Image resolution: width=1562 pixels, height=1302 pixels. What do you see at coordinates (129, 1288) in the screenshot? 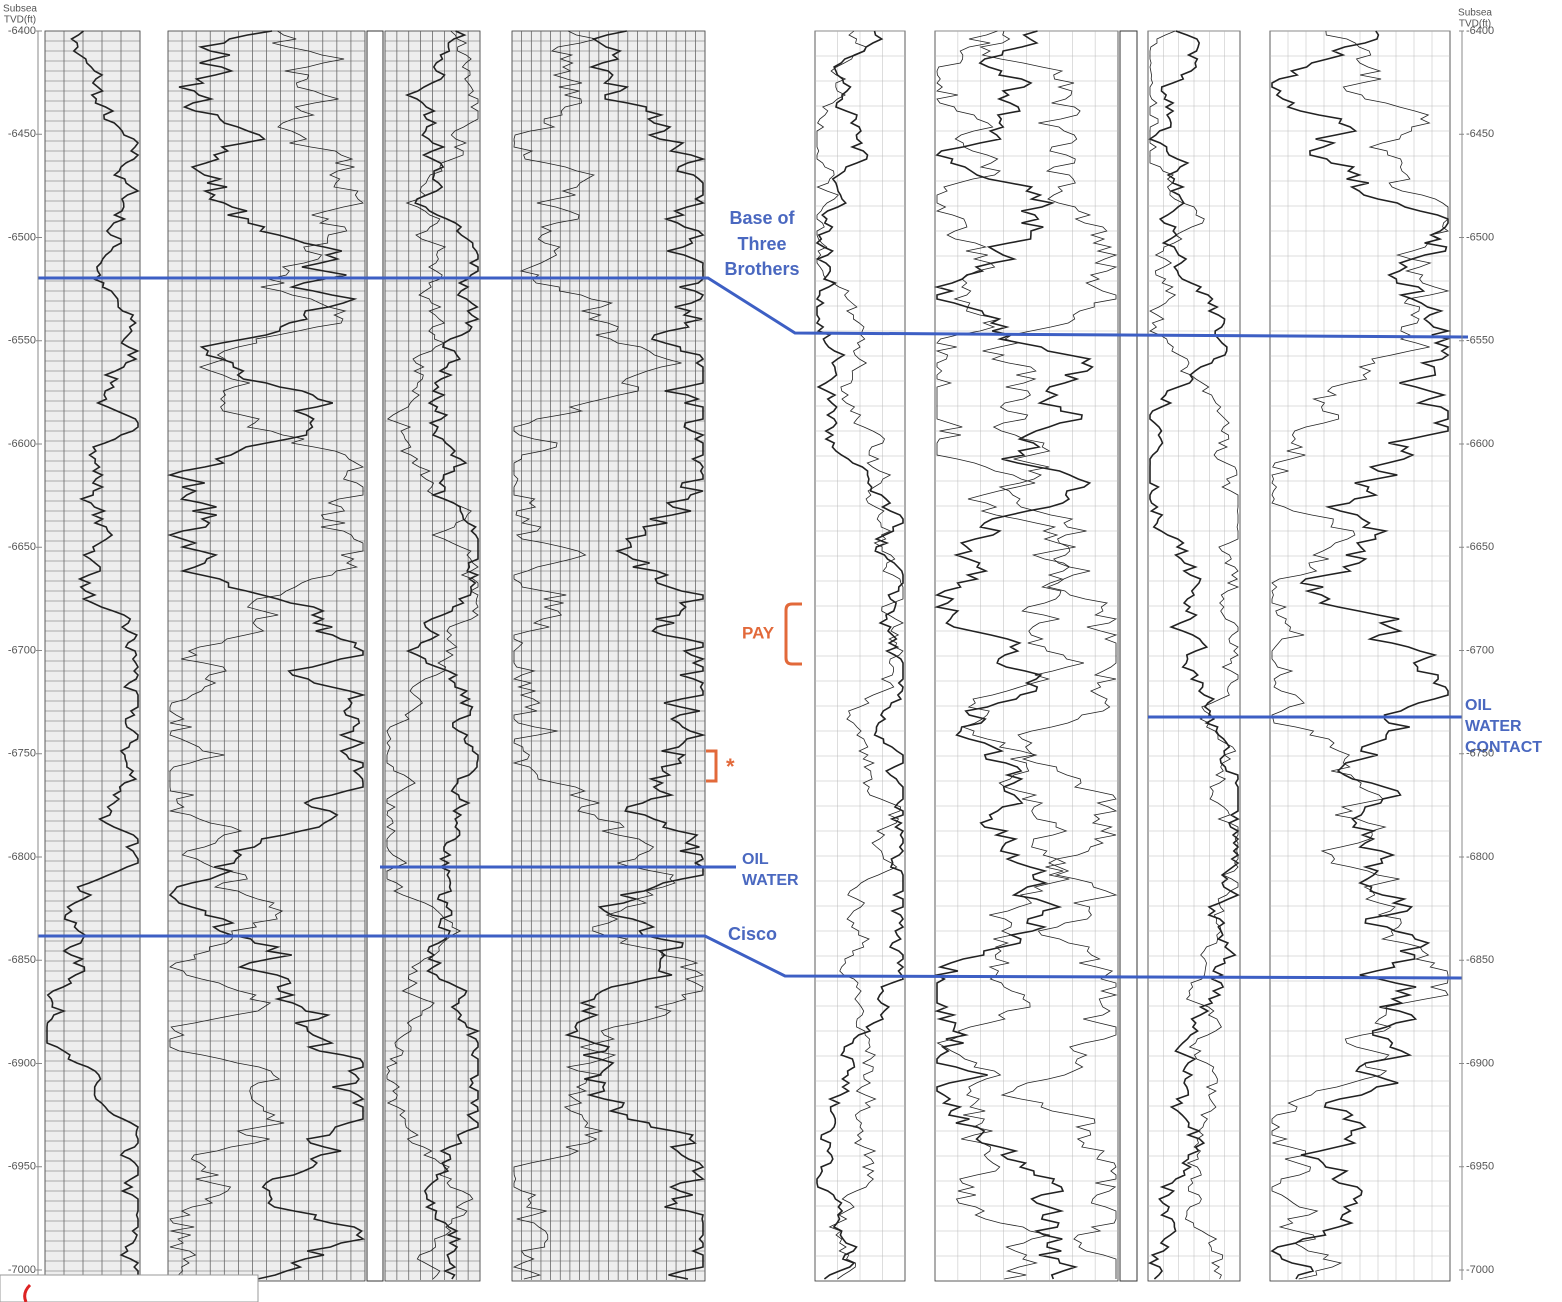
I see `logo-box` at bounding box center [129, 1288].